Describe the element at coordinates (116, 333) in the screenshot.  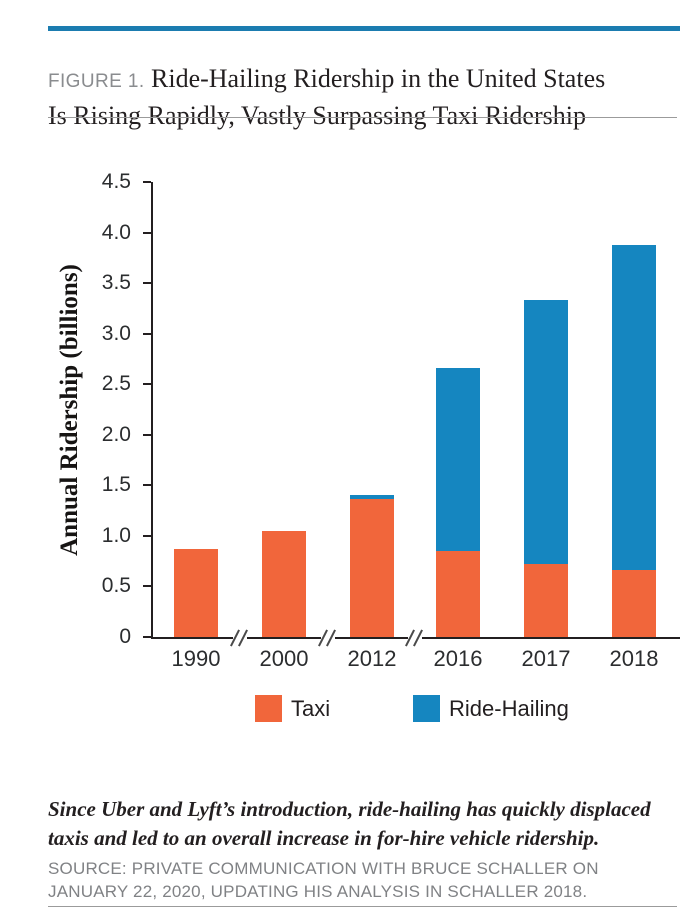
I see `y-tick-label: 3.0` at that location.